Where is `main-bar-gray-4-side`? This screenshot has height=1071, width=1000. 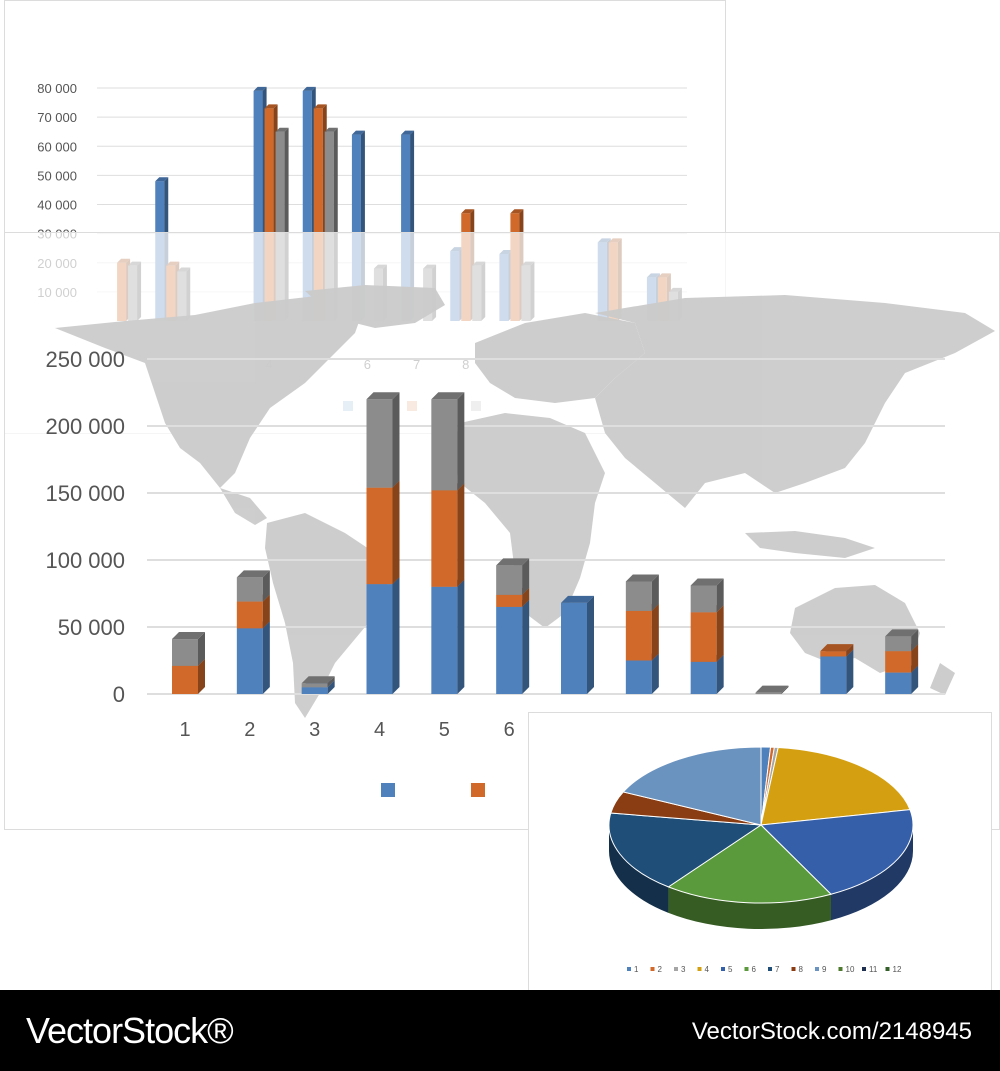
main-bar-gray-4-side is located at coordinates (396, 440).